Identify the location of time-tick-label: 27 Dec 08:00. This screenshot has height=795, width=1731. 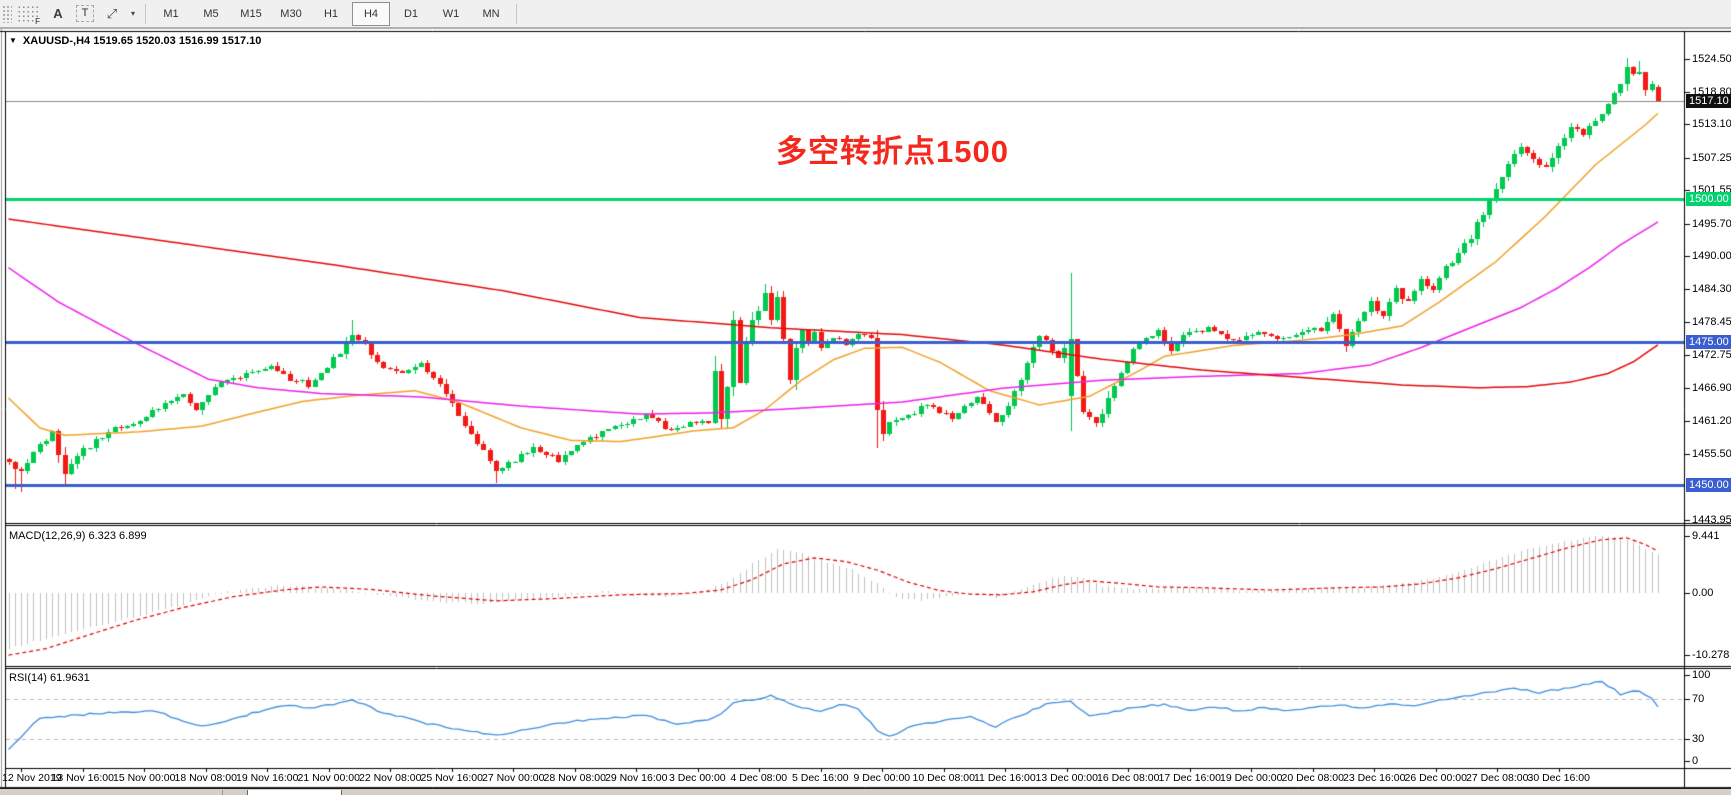
(1497, 778).